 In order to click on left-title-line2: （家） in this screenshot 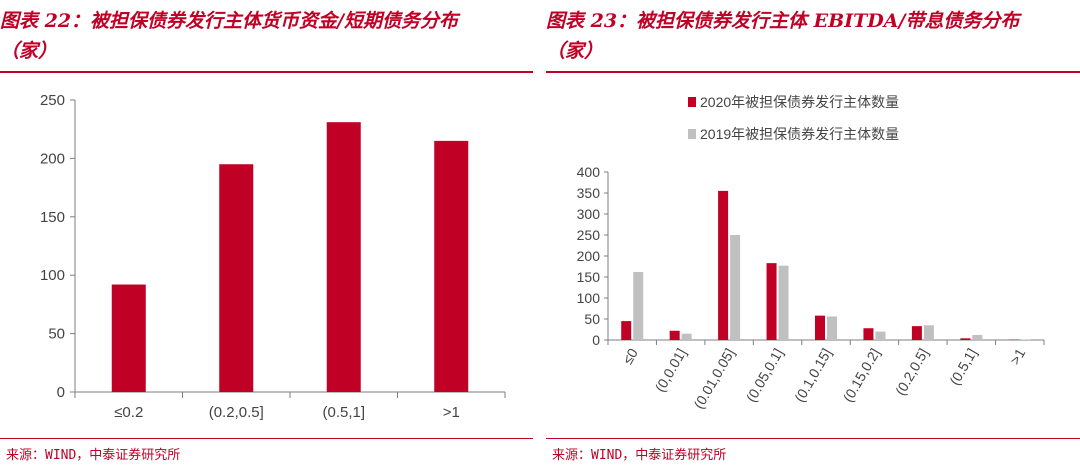, I will do `click(29, 51)`.